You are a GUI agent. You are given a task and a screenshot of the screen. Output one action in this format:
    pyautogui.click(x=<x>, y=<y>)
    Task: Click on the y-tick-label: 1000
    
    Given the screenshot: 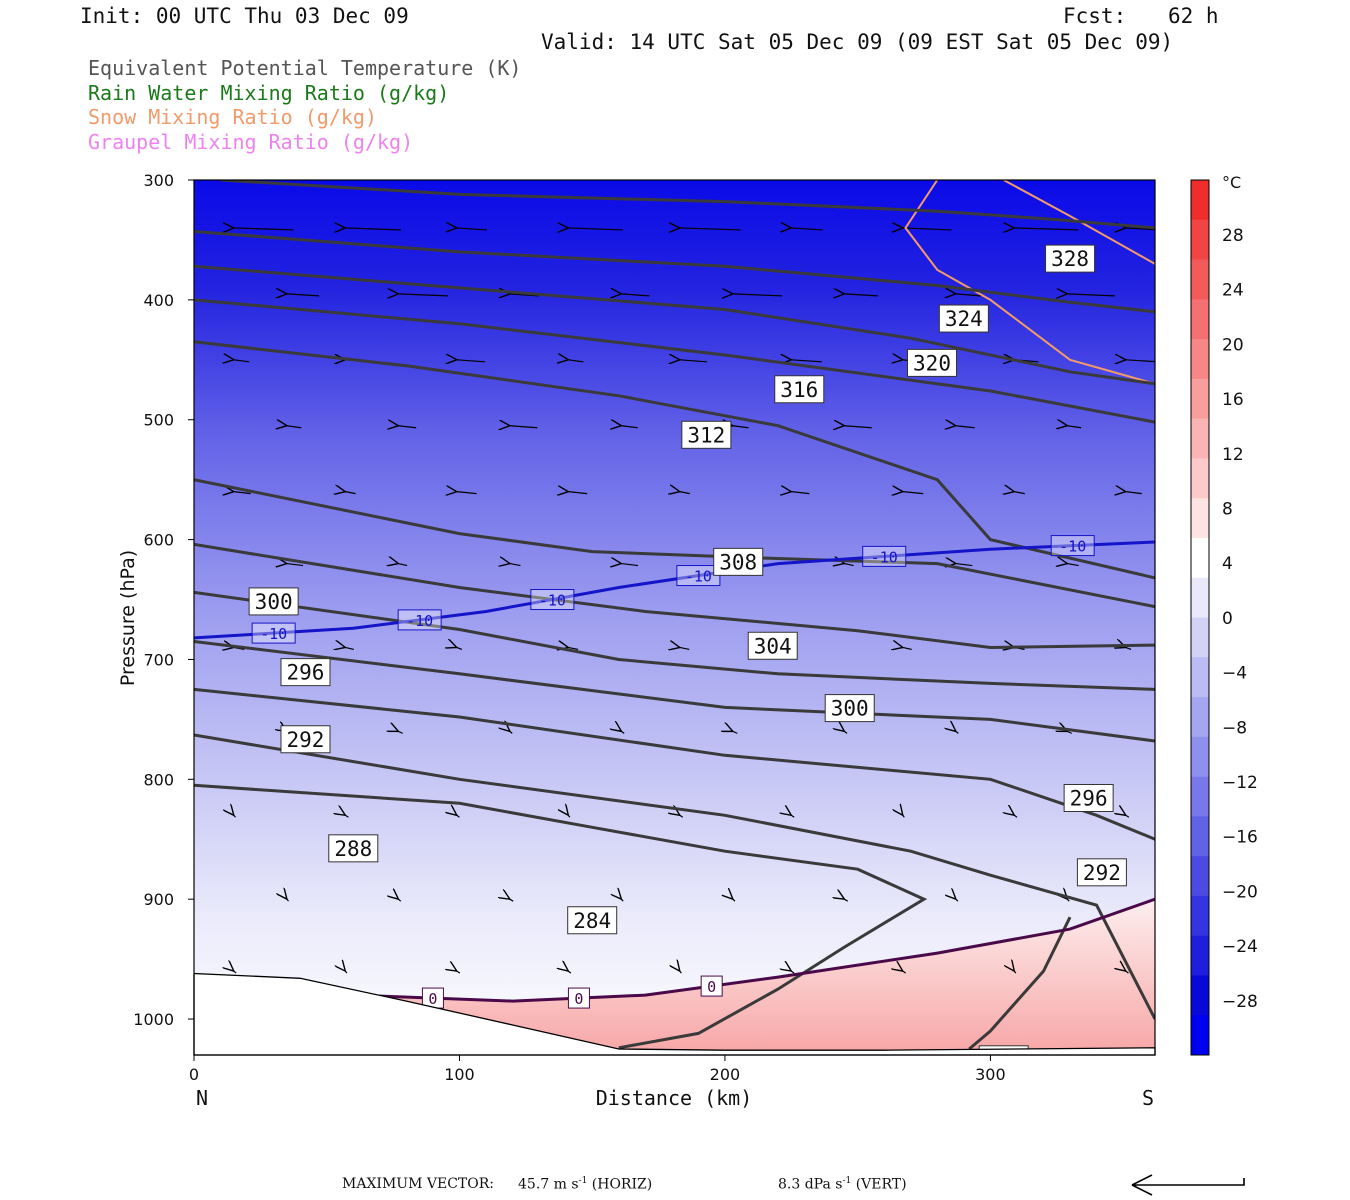 What is the action you would take?
    pyautogui.click(x=153, y=1019)
    